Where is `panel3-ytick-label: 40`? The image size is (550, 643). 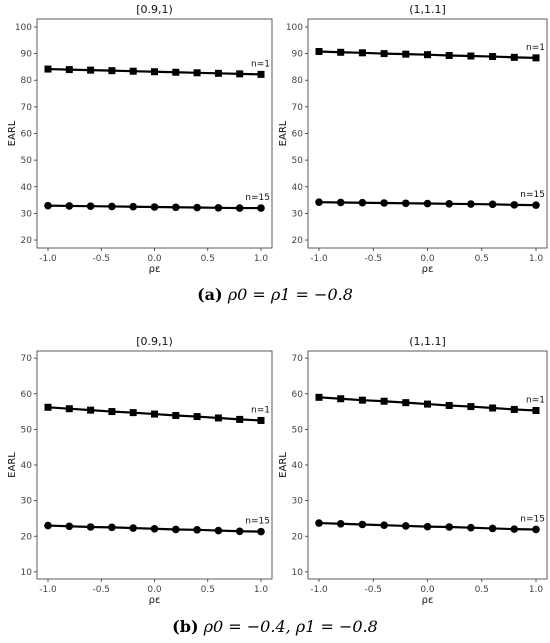
panel3-ytick-label: 40 is located at coordinates (27, 466).